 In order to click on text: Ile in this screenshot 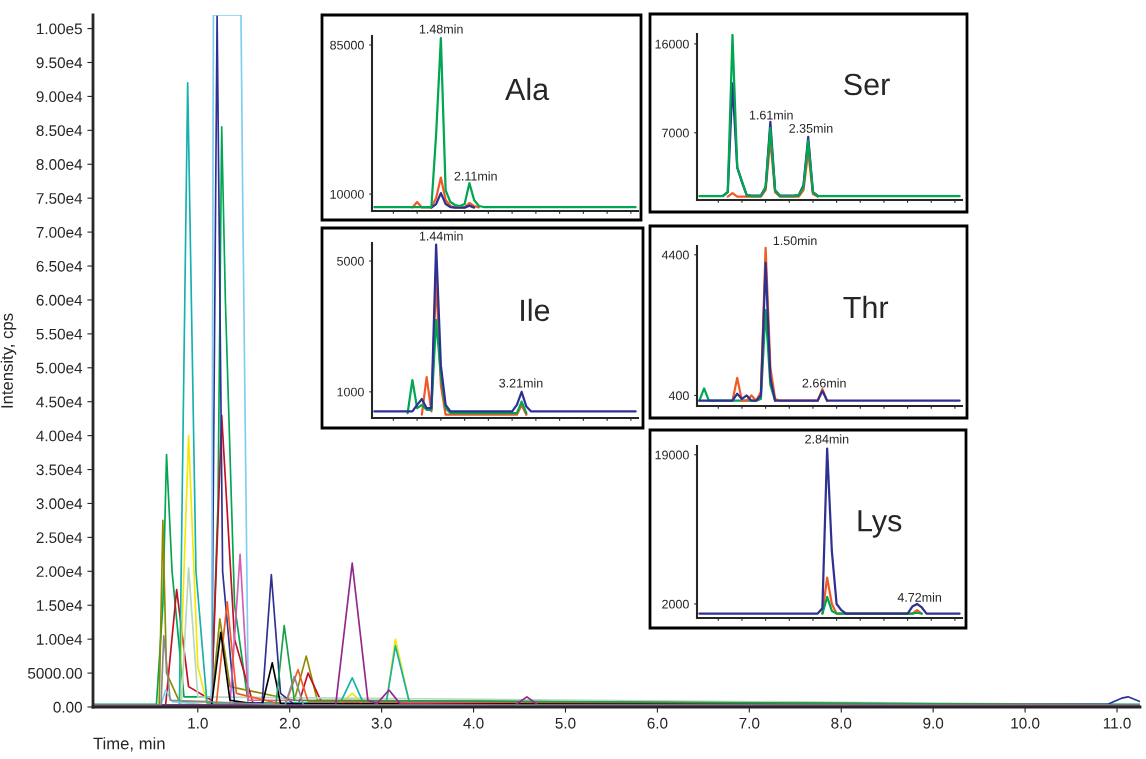, I will do `click(535, 310)`.